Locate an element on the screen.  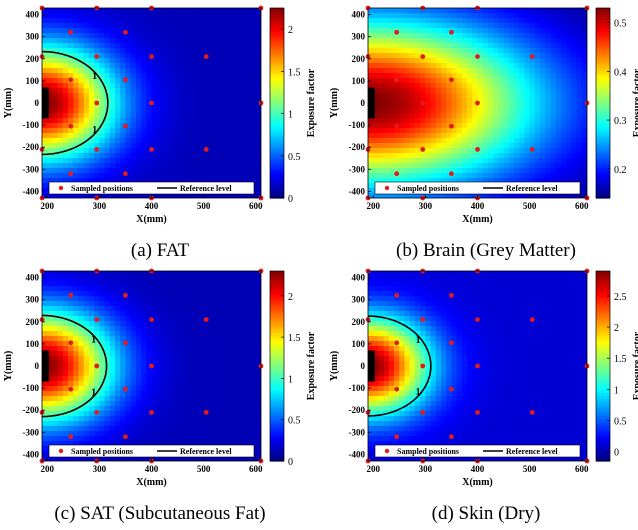
colorbar-frame is located at coordinates (277, 103).